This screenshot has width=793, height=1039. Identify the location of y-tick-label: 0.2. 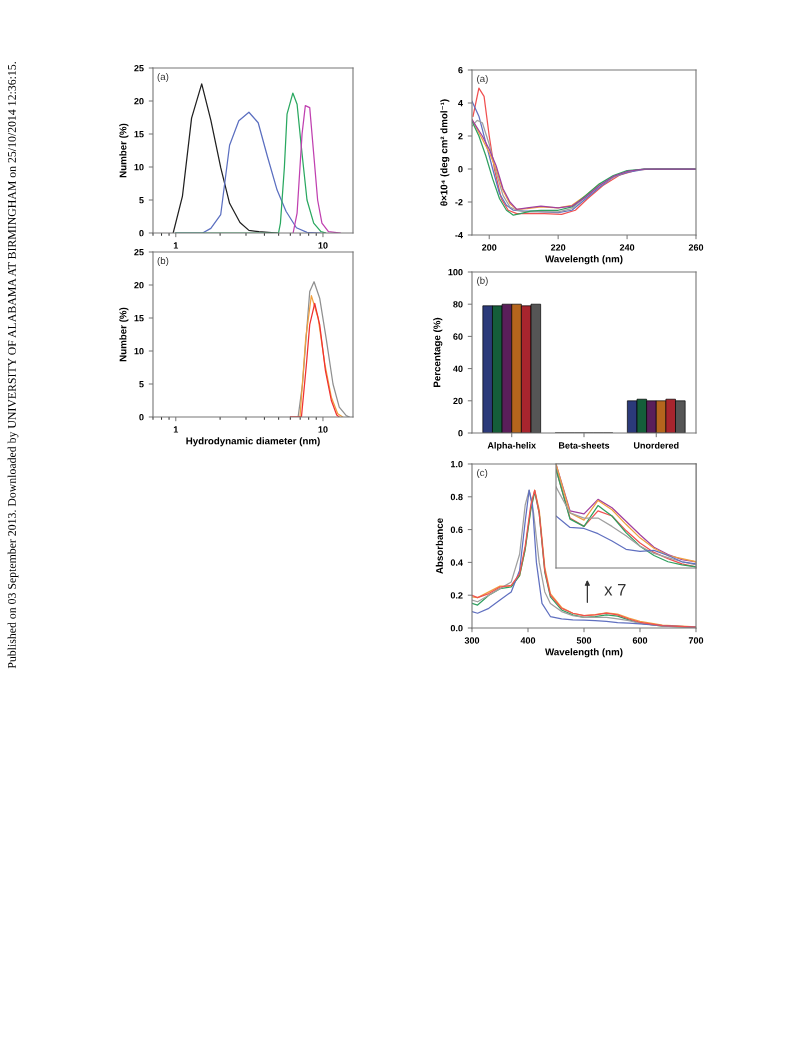
(456, 595).